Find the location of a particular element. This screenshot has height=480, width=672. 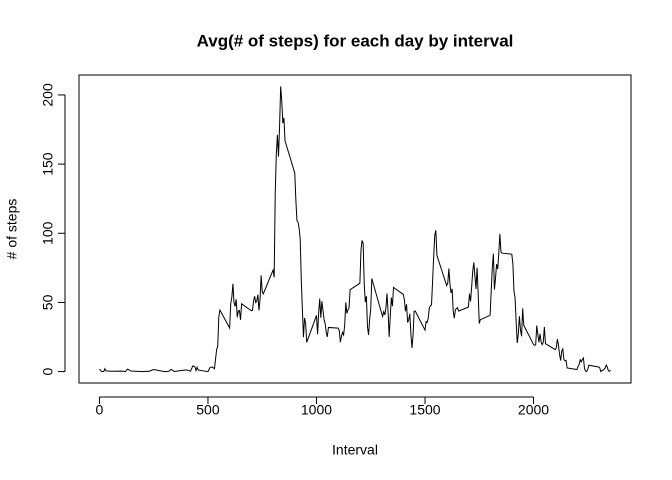

y-tick-label: 150 is located at coordinates (48, 164).